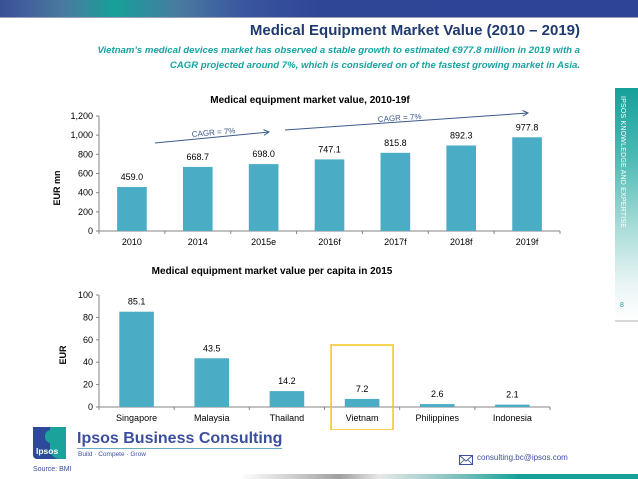 The height and width of the screenshot is (479, 638). I want to click on bar-2018f, so click(461, 188).